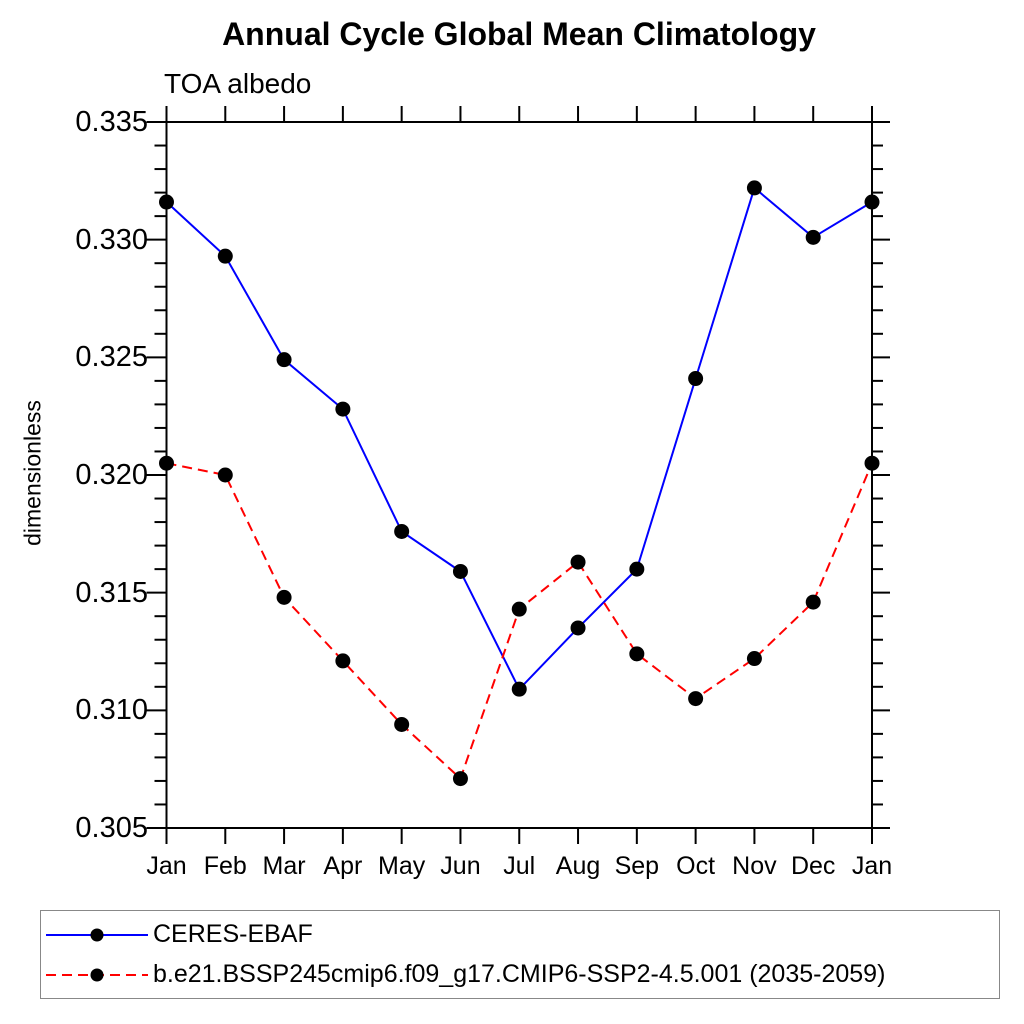 The width and height of the screenshot is (1024, 1024). What do you see at coordinates (343, 866) in the screenshot?
I see `x-tick-label: Apr` at bounding box center [343, 866].